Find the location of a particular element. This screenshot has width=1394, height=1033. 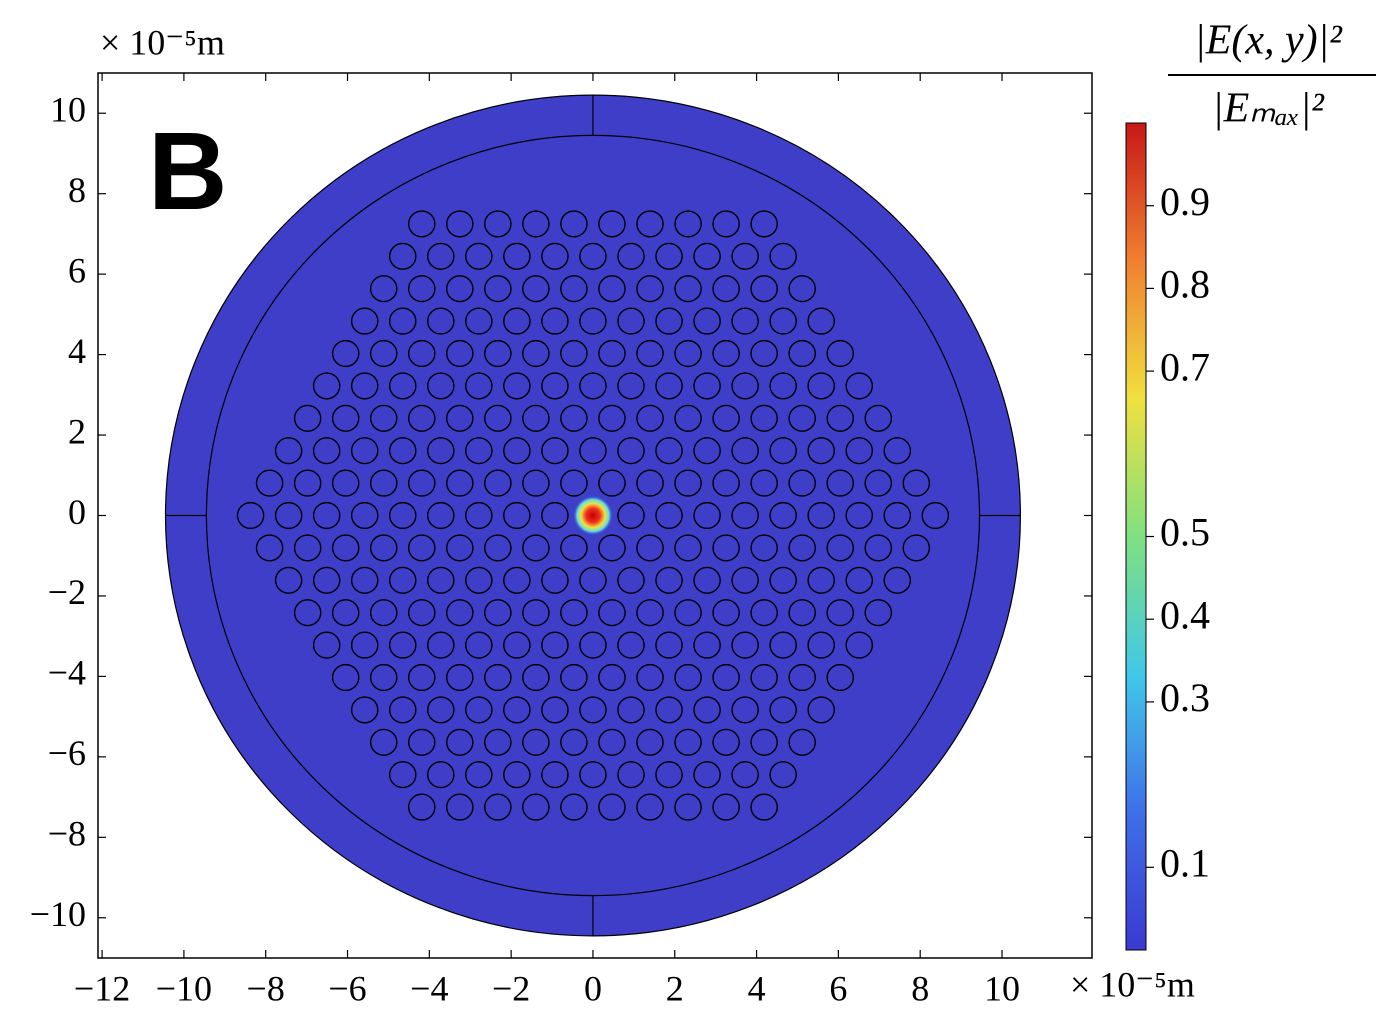

x-tick-label: −12 is located at coordinates (102, 988).